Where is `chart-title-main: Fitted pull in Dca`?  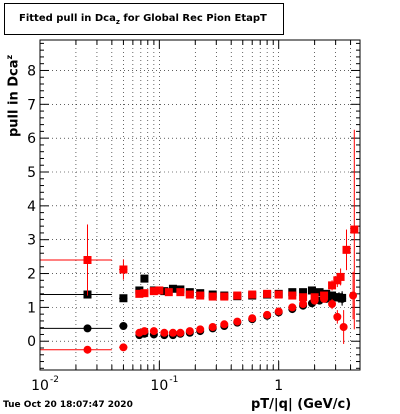 chart-title-main: Fitted pull in Dca is located at coordinates (67, 18).